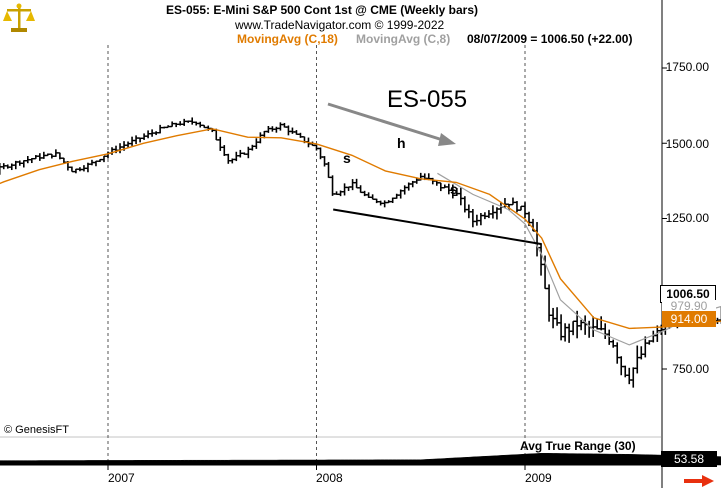  What do you see at coordinates (690, 369) in the screenshot?
I see `y-tick-label: 750.00` at bounding box center [690, 369].